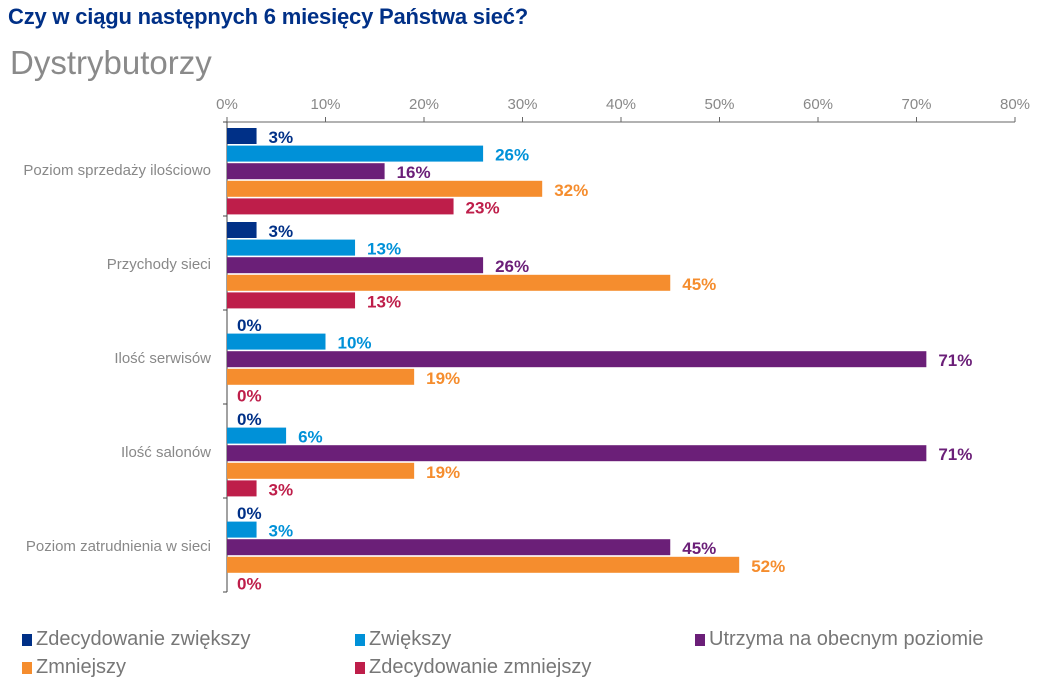 This screenshot has height=700, width=1044. What do you see at coordinates (227, 104) in the screenshot?
I see `x-tick-label: 0%` at bounding box center [227, 104].